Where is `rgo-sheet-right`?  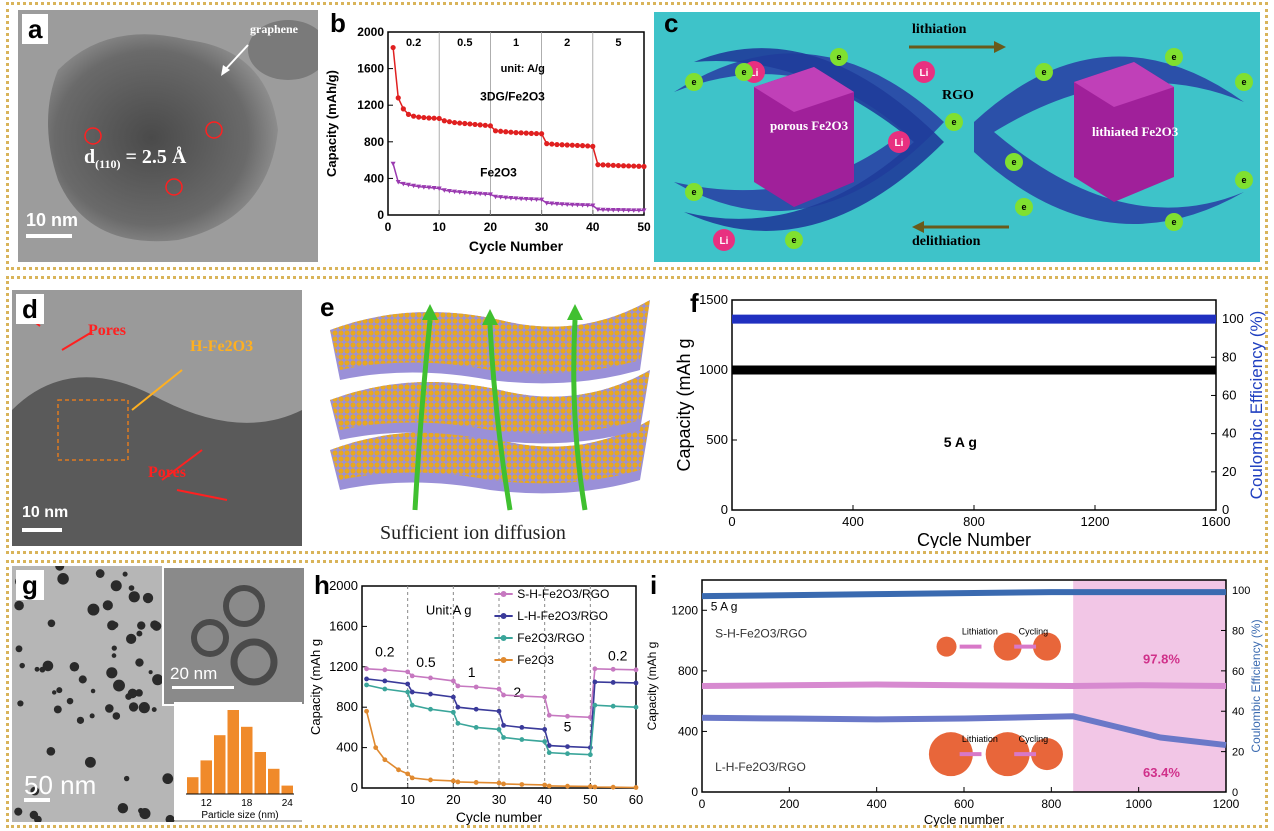
rgo-sheet-right is located at coordinates (1109, 140).